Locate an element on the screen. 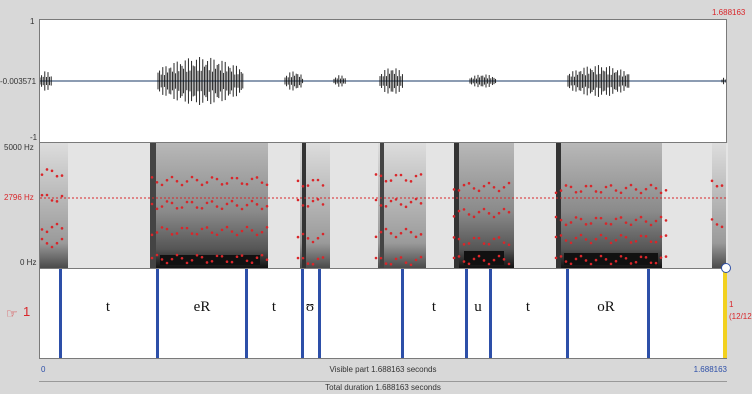 The height and width of the screenshot is (394, 752). interval-label: eR is located at coordinates (202, 307).